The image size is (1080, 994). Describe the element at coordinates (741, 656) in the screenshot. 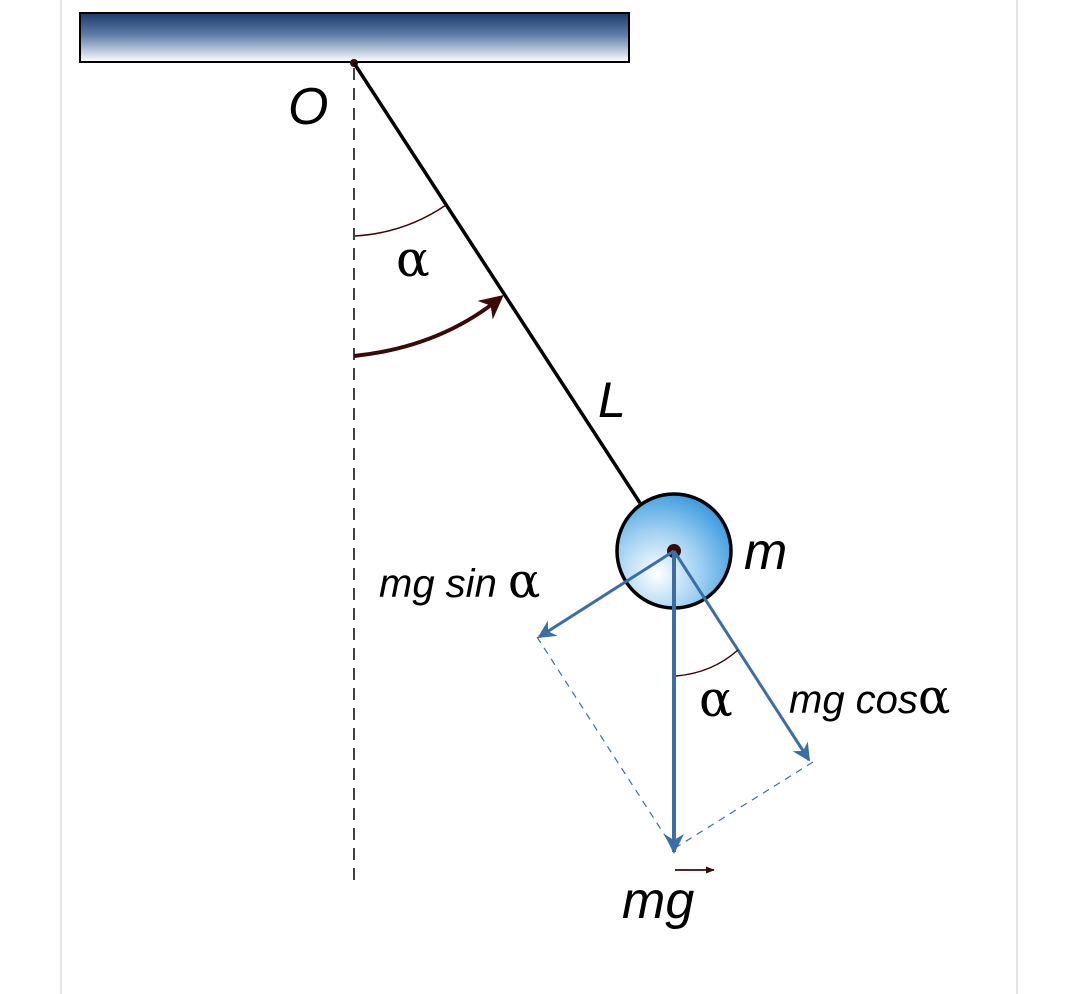

I see `radial-force-vector` at that location.